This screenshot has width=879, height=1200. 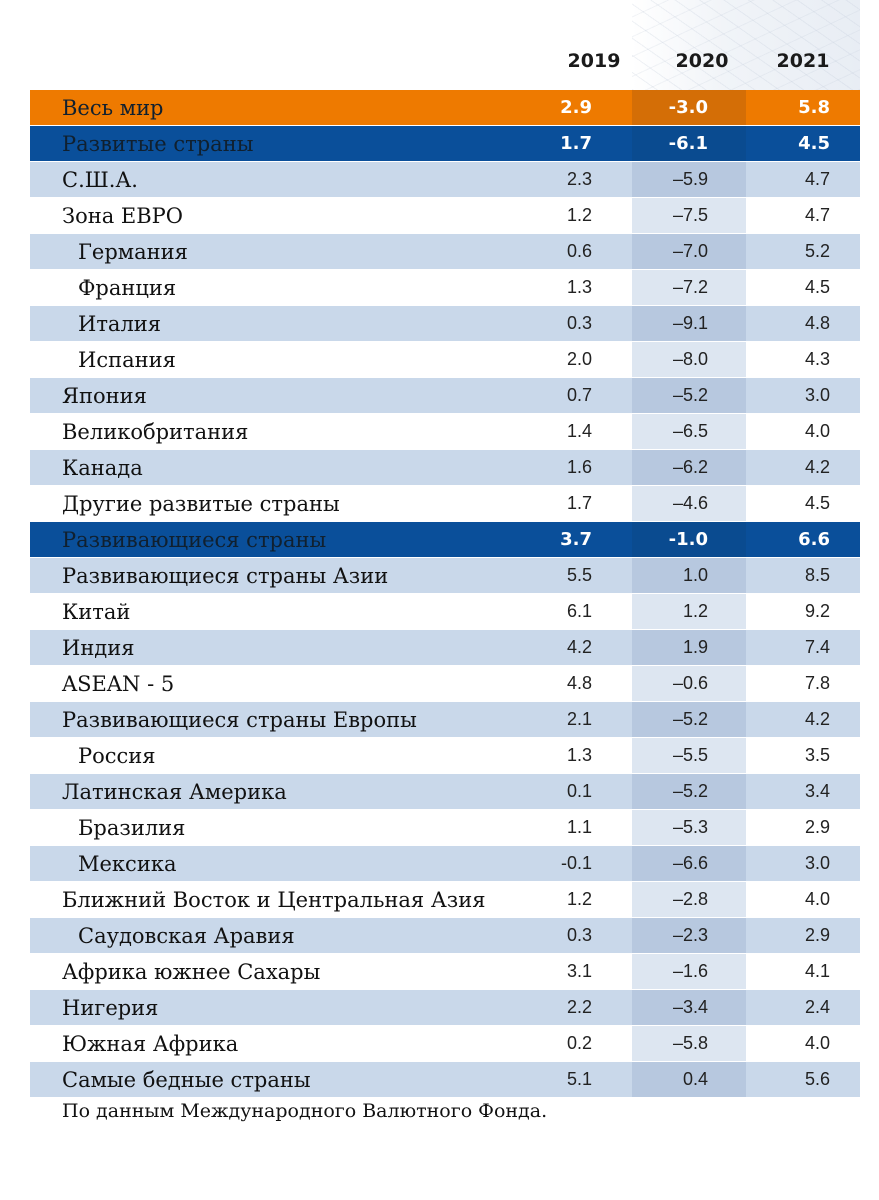 I want to click on value-2019: 0.7, so click(x=581, y=395).